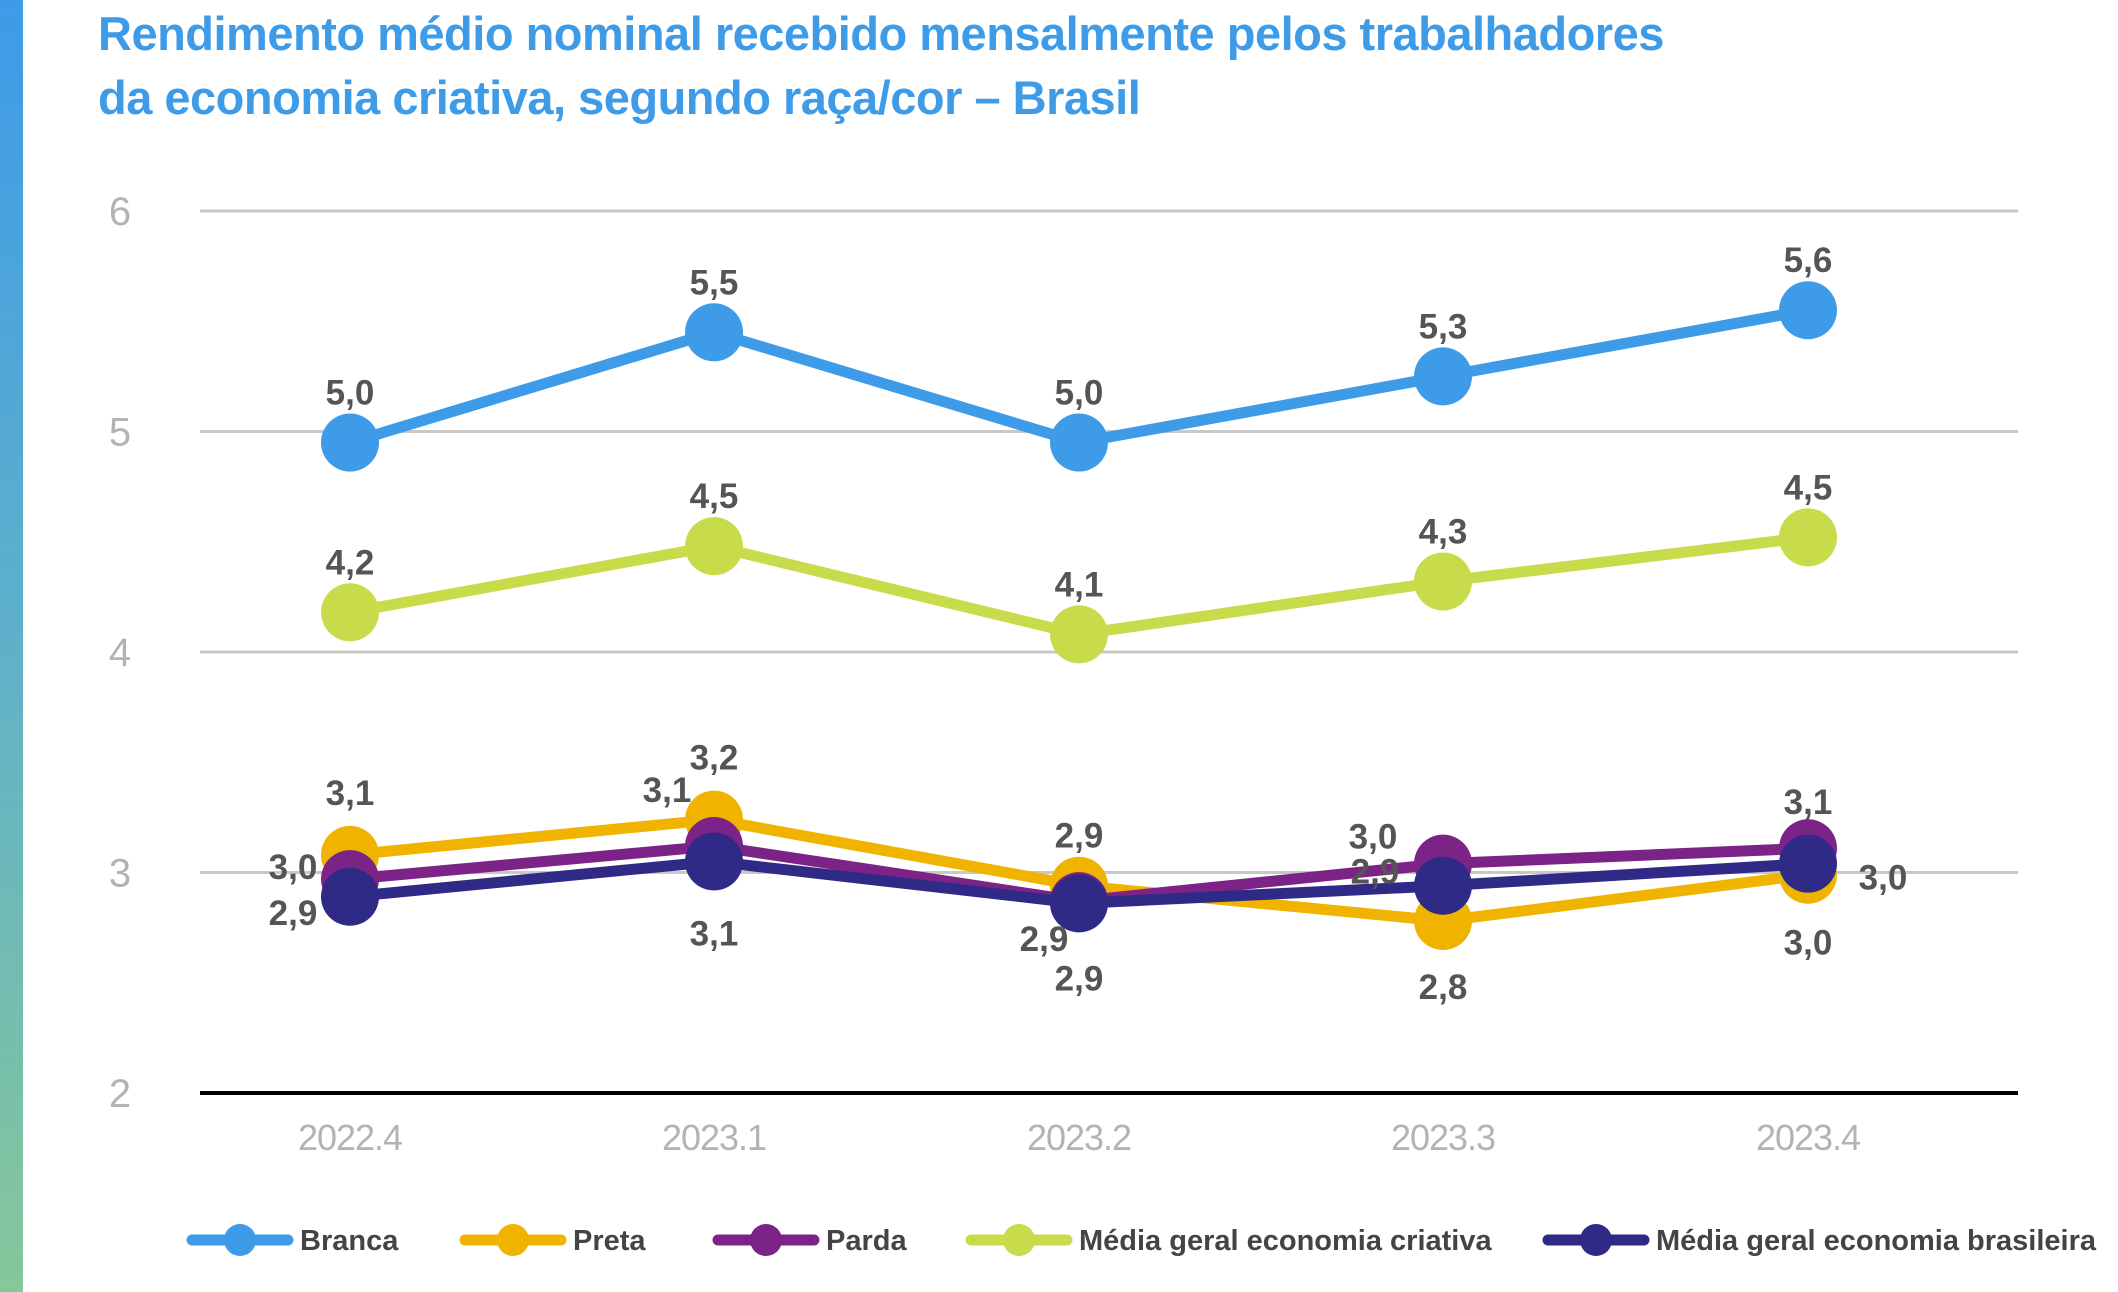 The image size is (2118, 1292). What do you see at coordinates (11, 646) in the screenshot?
I see `accent-bar` at bounding box center [11, 646].